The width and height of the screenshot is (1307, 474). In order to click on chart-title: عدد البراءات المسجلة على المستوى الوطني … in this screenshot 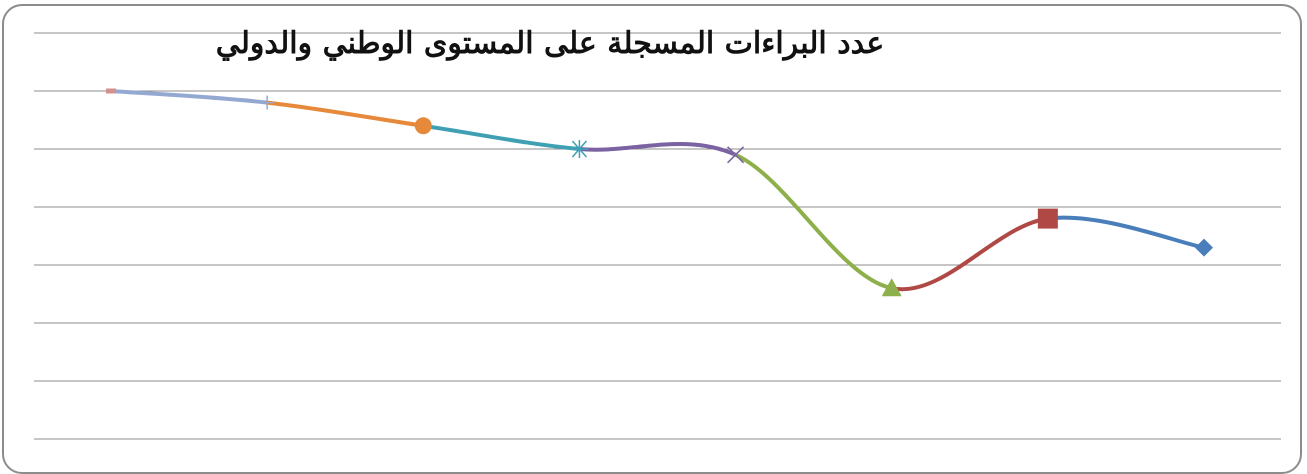, I will do `click(550, 43)`.